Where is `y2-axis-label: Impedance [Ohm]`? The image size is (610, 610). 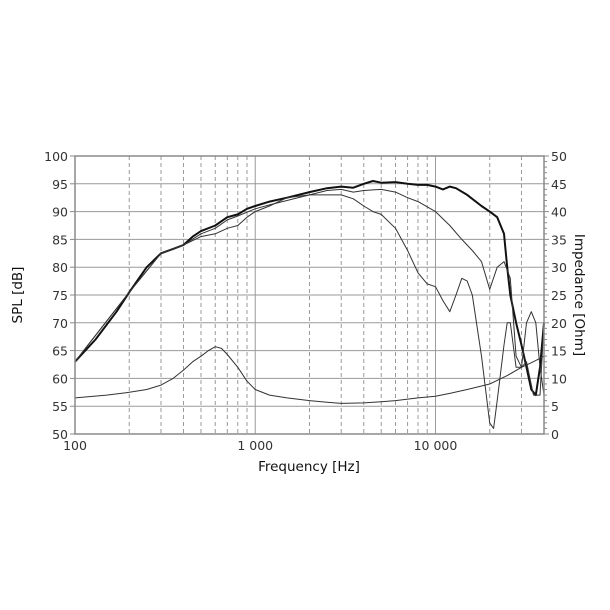 y2-axis-label: Impedance [Ohm] is located at coordinates (579, 295).